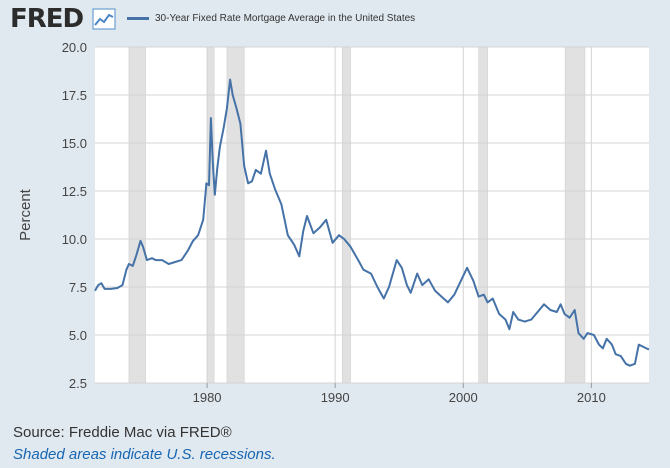 This screenshot has height=468, width=670. I want to click on source-note: Source: Freddie Mac via FRED®, so click(122, 432).